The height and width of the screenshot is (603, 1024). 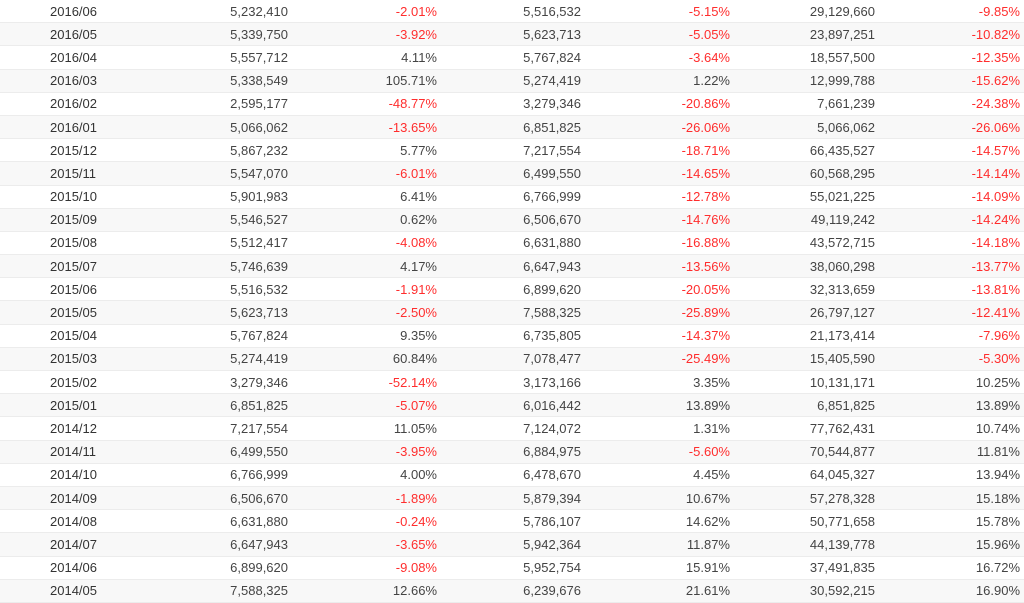 What do you see at coordinates (998, 452) in the screenshot?
I see `percent-cell: 11.81%` at bounding box center [998, 452].